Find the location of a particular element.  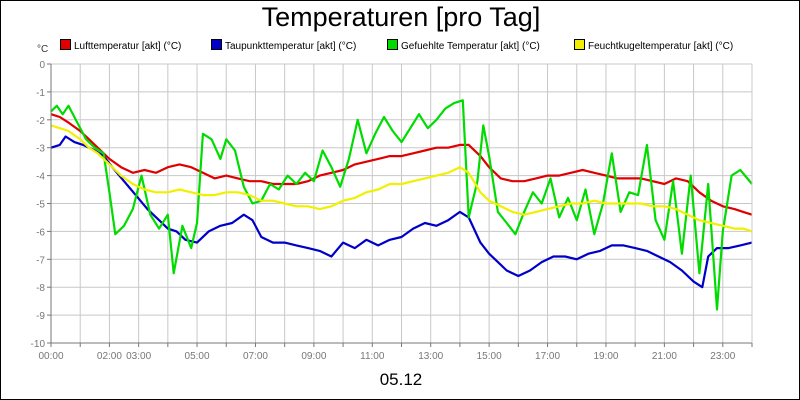

legend-label: Gefuehlte Temperatur [akt] (°C) is located at coordinates (470, 46).